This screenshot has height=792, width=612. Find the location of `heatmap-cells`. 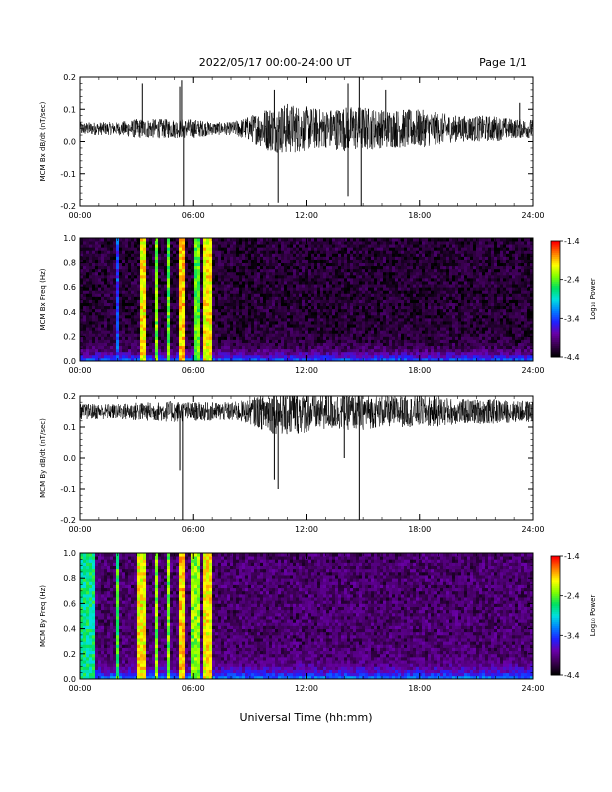

heatmap-cells is located at coordinates (307, 300).